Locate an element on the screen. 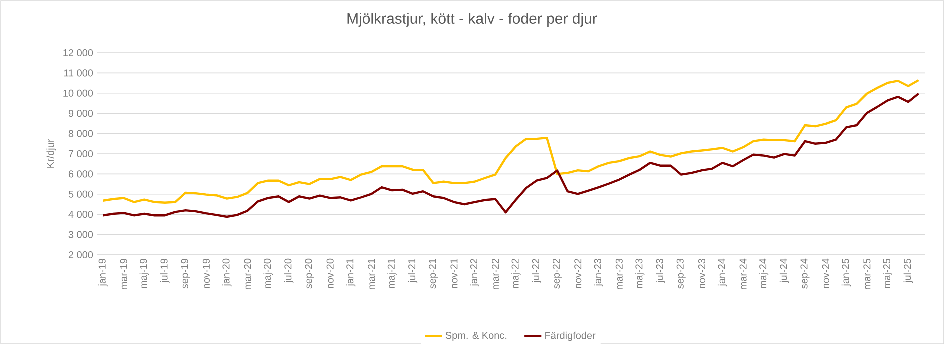 The image size is (945, 345). y-tick-label: 6 000 is located at coordinates (81, 174).